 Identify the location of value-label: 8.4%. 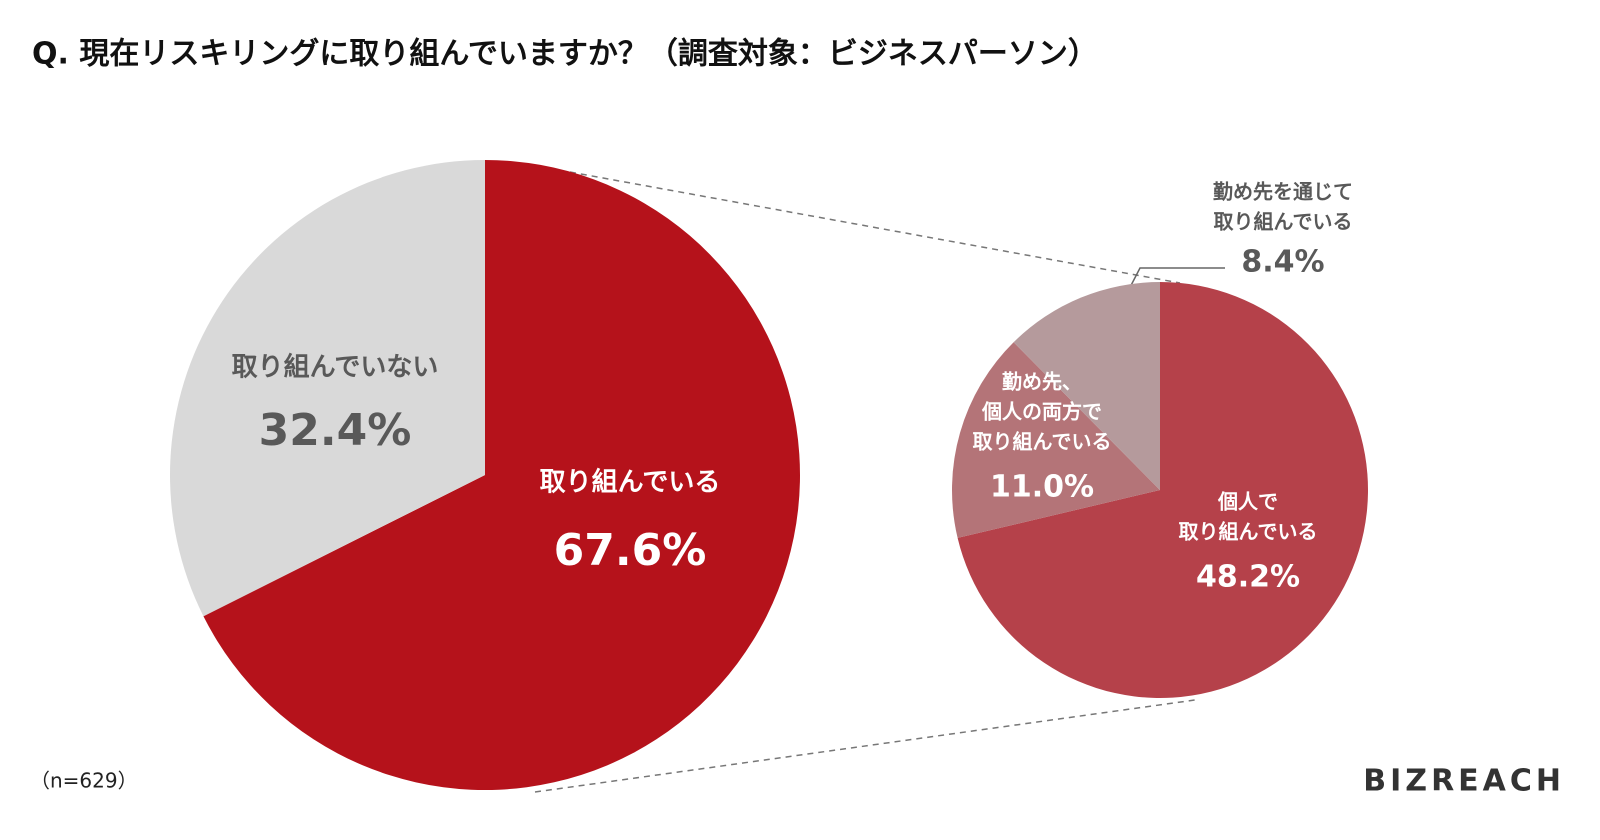
(1282, 262).